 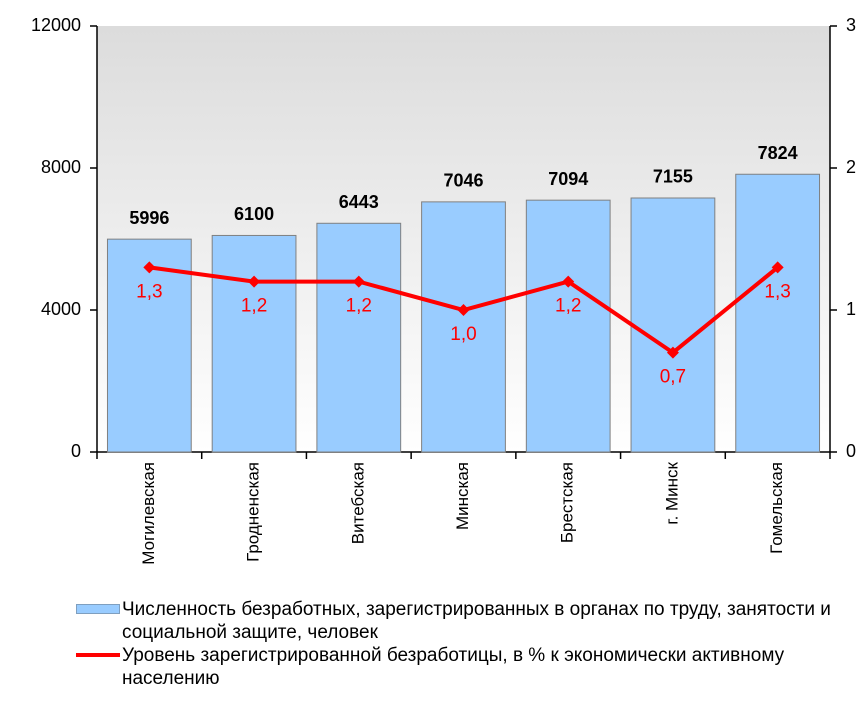 What do you see at coordinates (778, 153) in the screenshot?
I see `bar-value-label: 7824` at bounding box center [778, 153].